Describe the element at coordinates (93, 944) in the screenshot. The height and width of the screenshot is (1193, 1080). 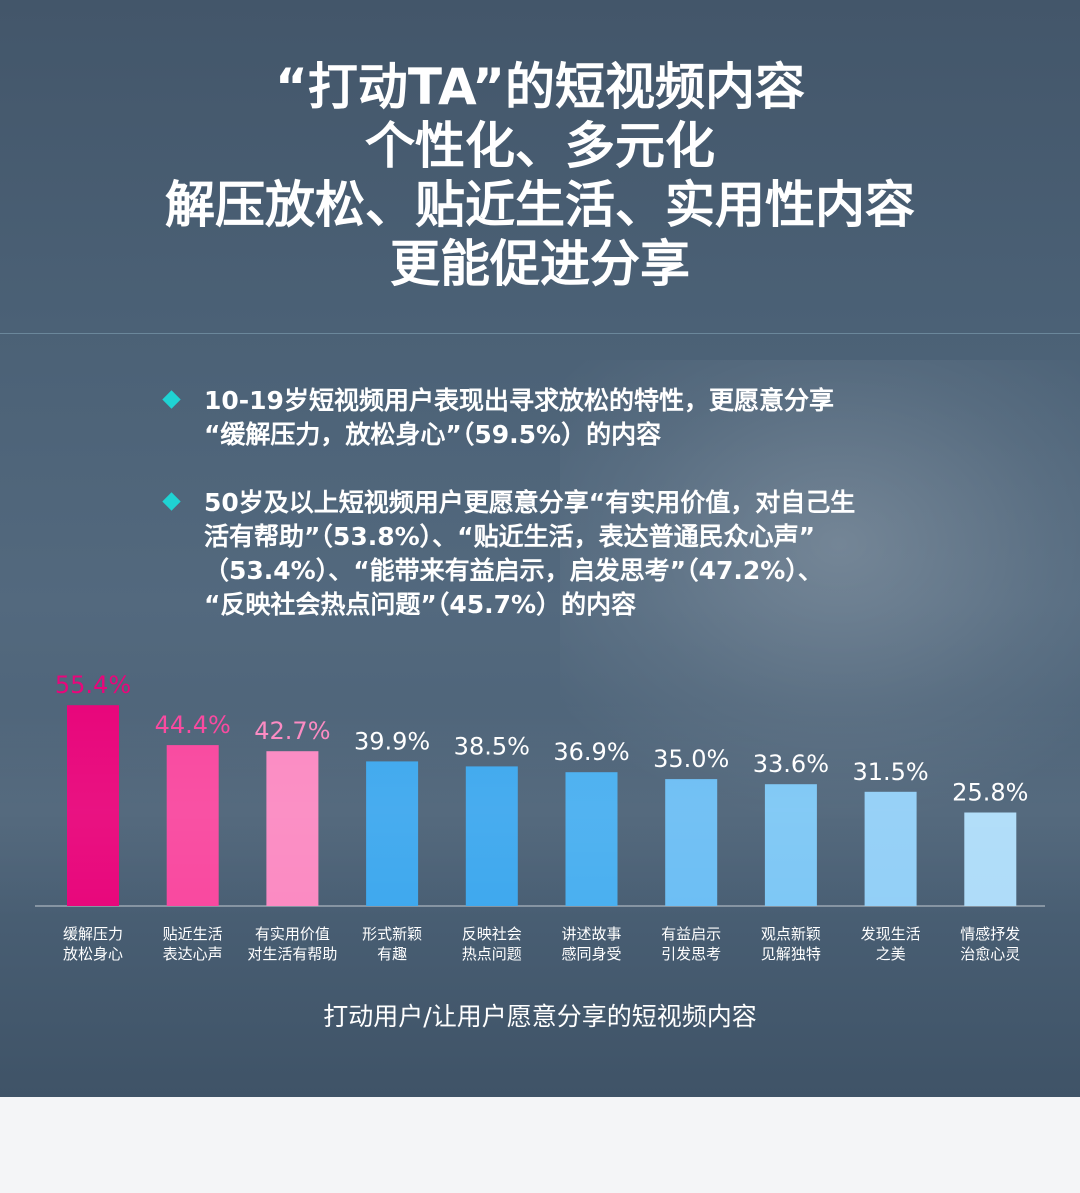
I see `category-label-1: 缓解压力 放松身心` at that location.